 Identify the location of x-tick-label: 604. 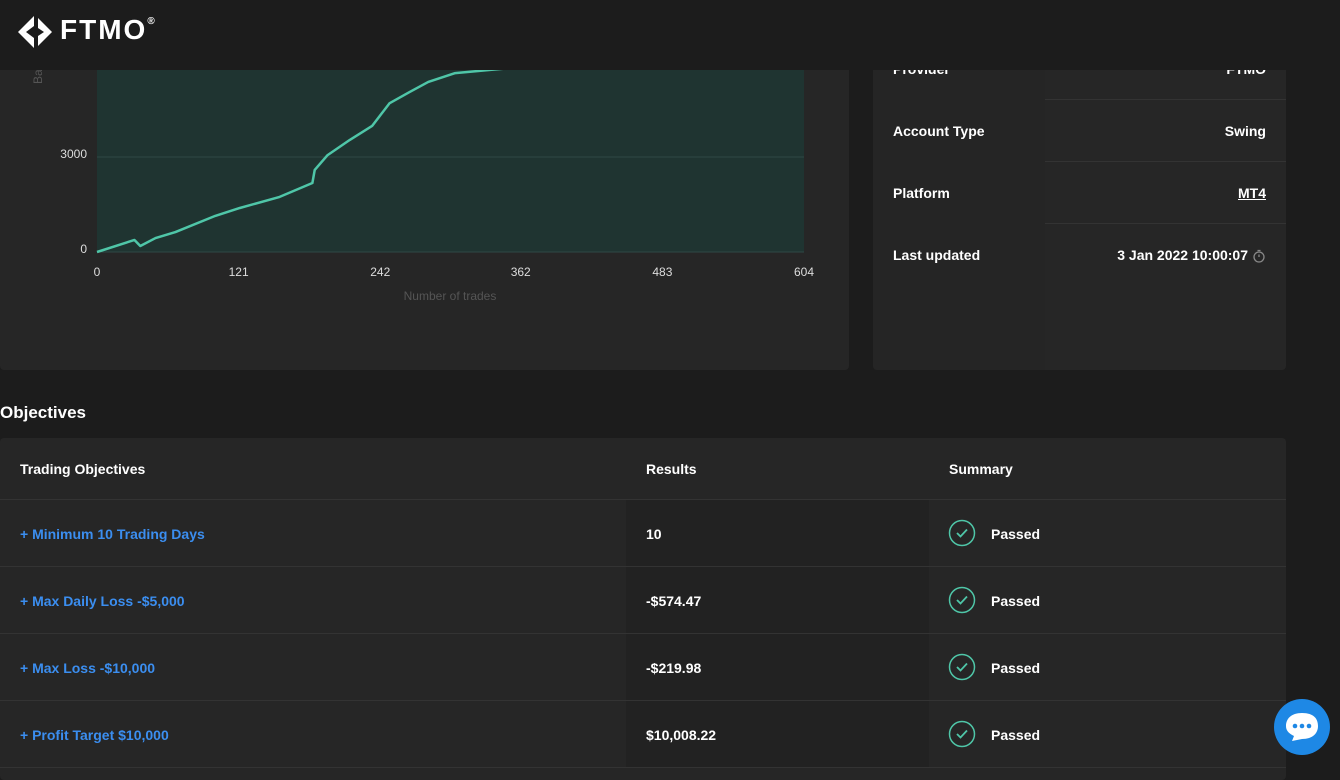
(804, 272).